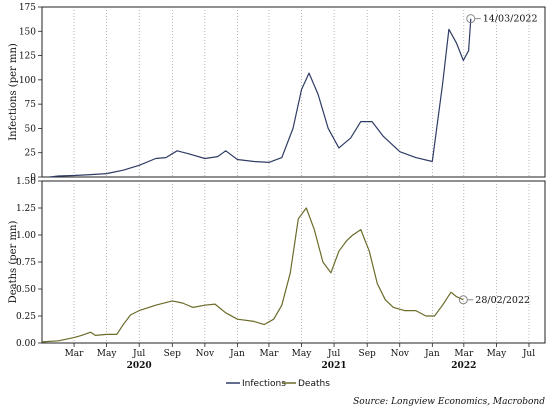  I want to click on deaths-y-tick-label: 0.00, so click(26, 344).